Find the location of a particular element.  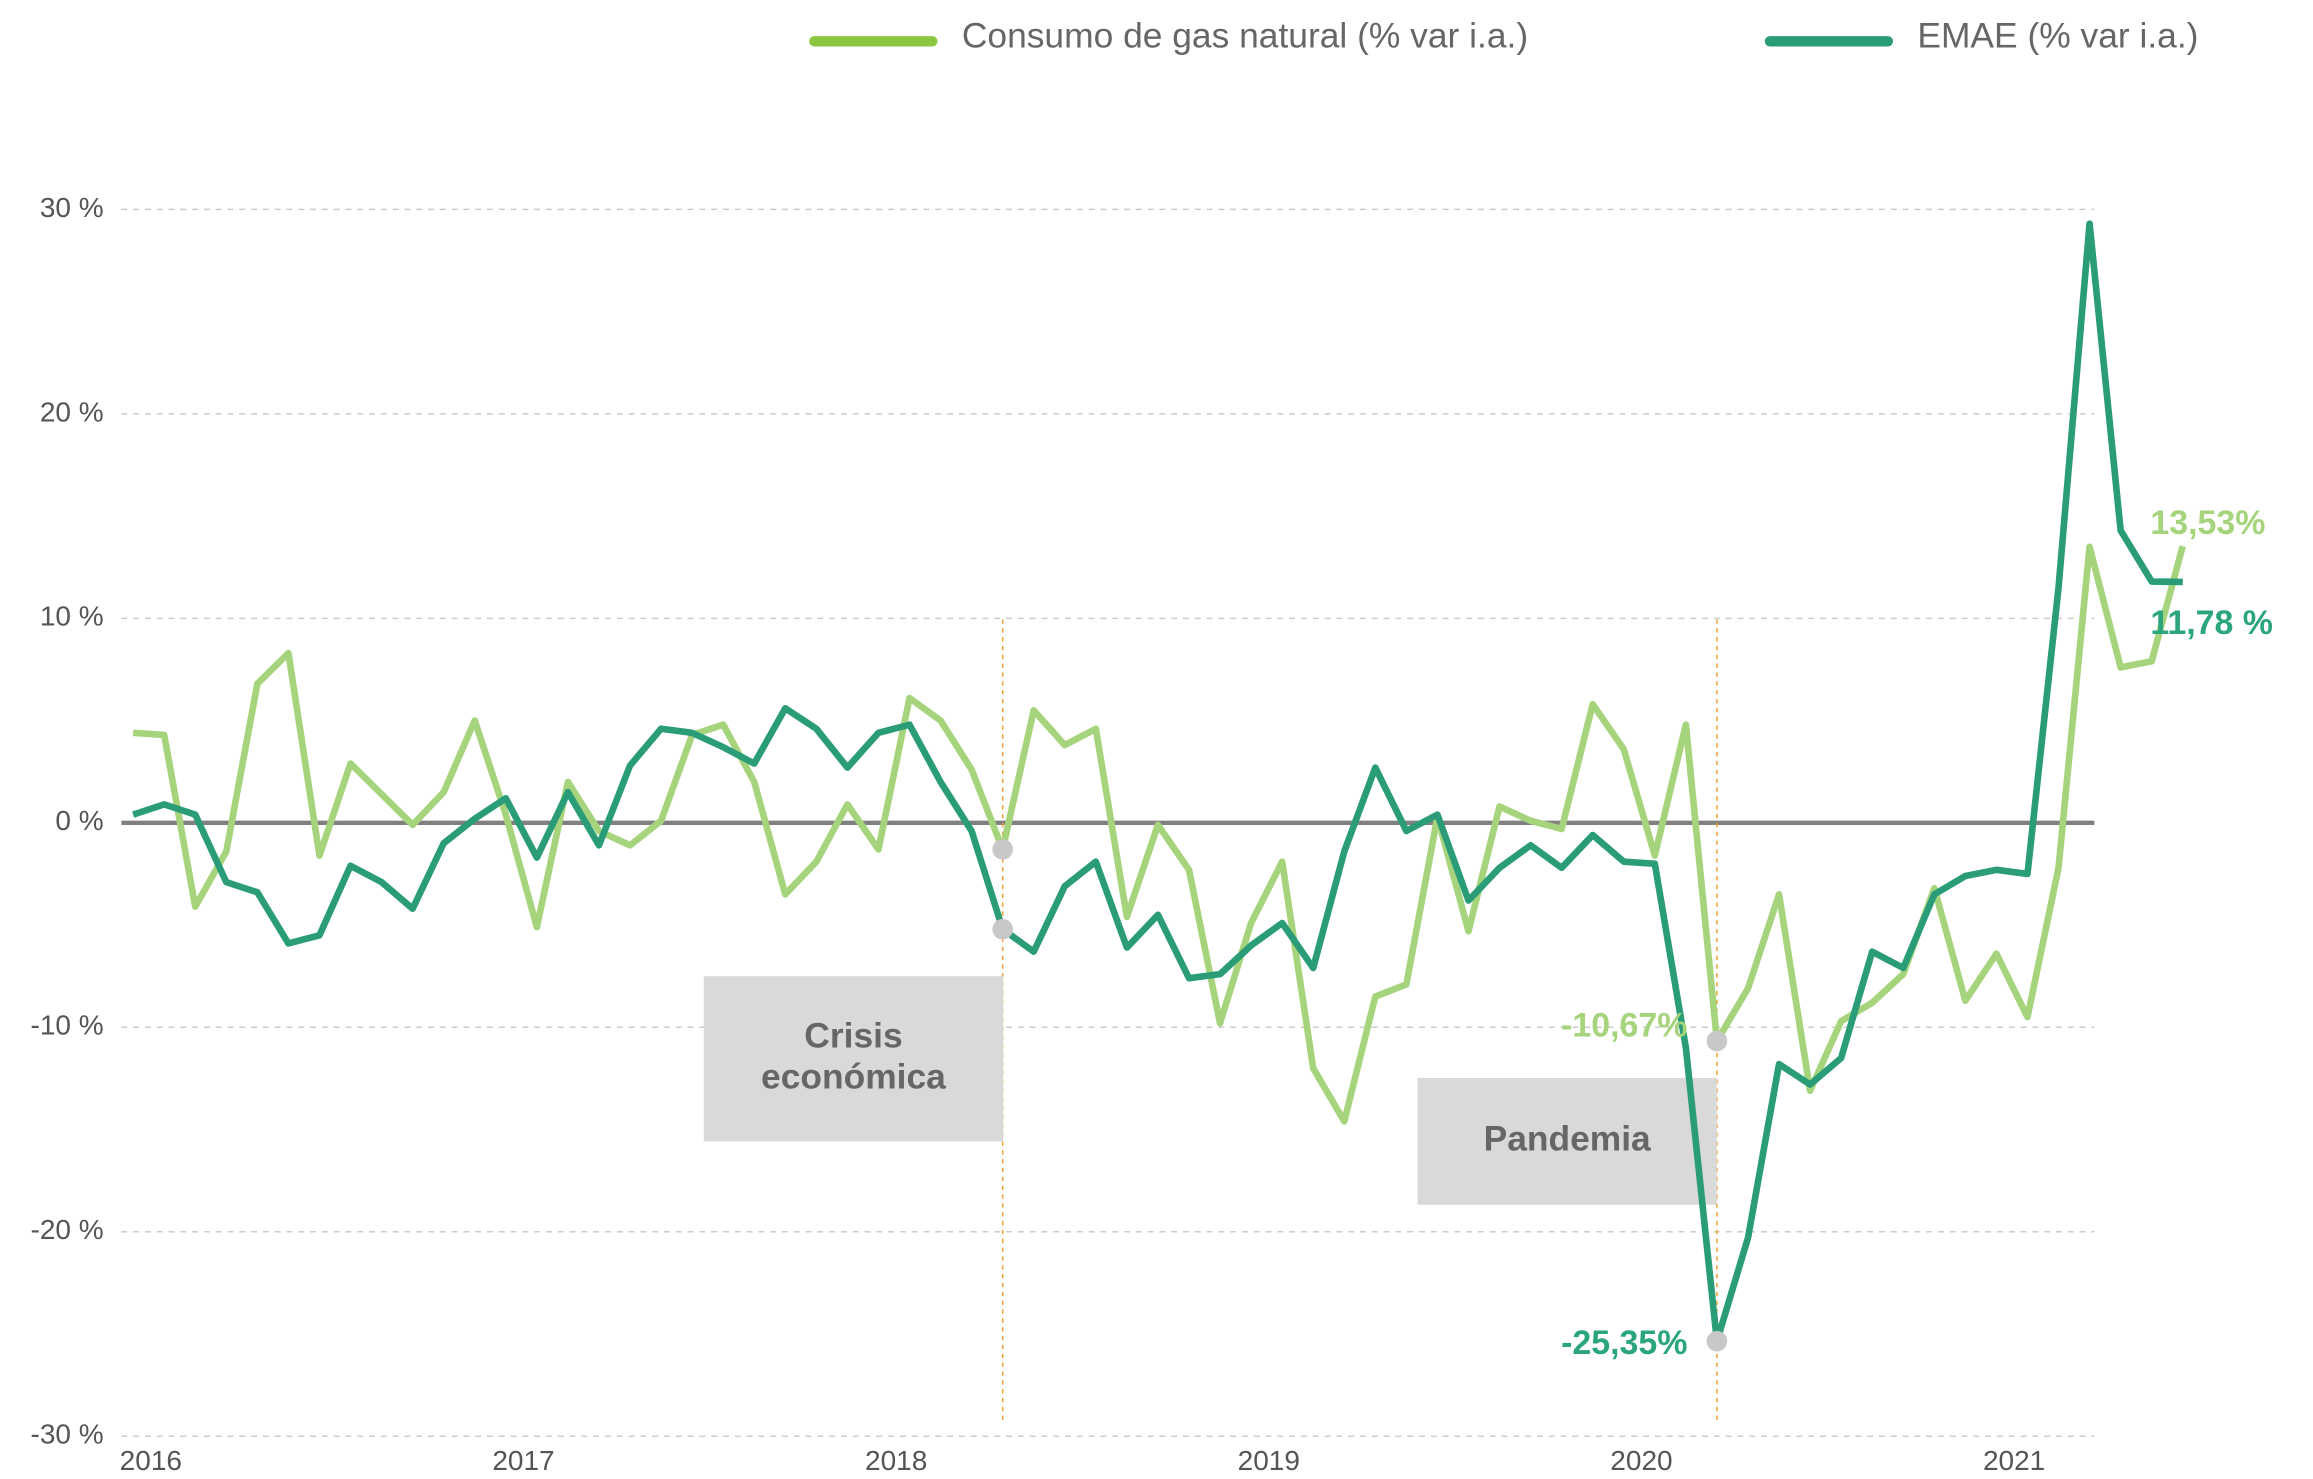

y-tick-label: 10 % is located at coordinates (72, 616).